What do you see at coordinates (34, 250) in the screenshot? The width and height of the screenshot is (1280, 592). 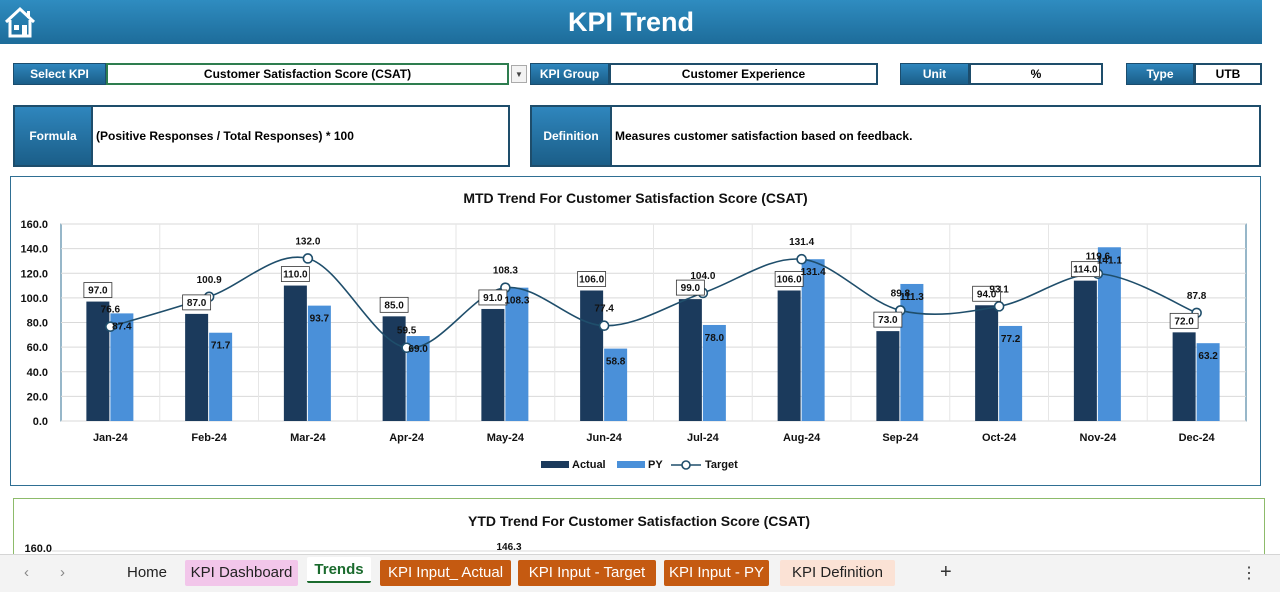 I see `y-tick-label: 140.0` at bounding box center [34, 250].